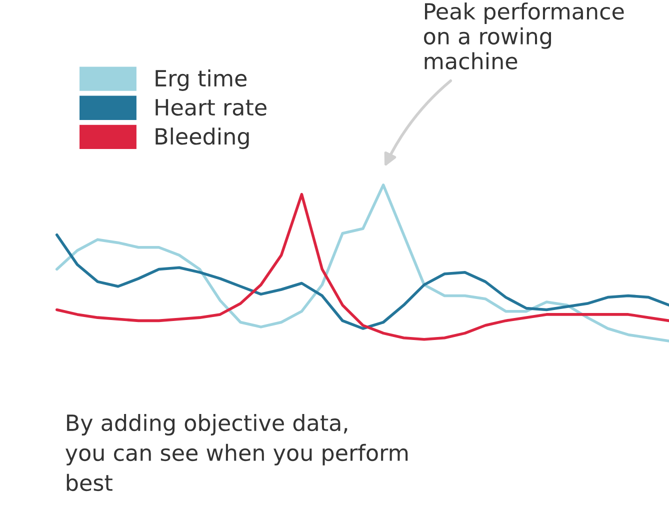  What do you see at coordinates (202, 139) in the screenshot?
I see `legend-label: Bleeding` at bounding box center [202, 139].